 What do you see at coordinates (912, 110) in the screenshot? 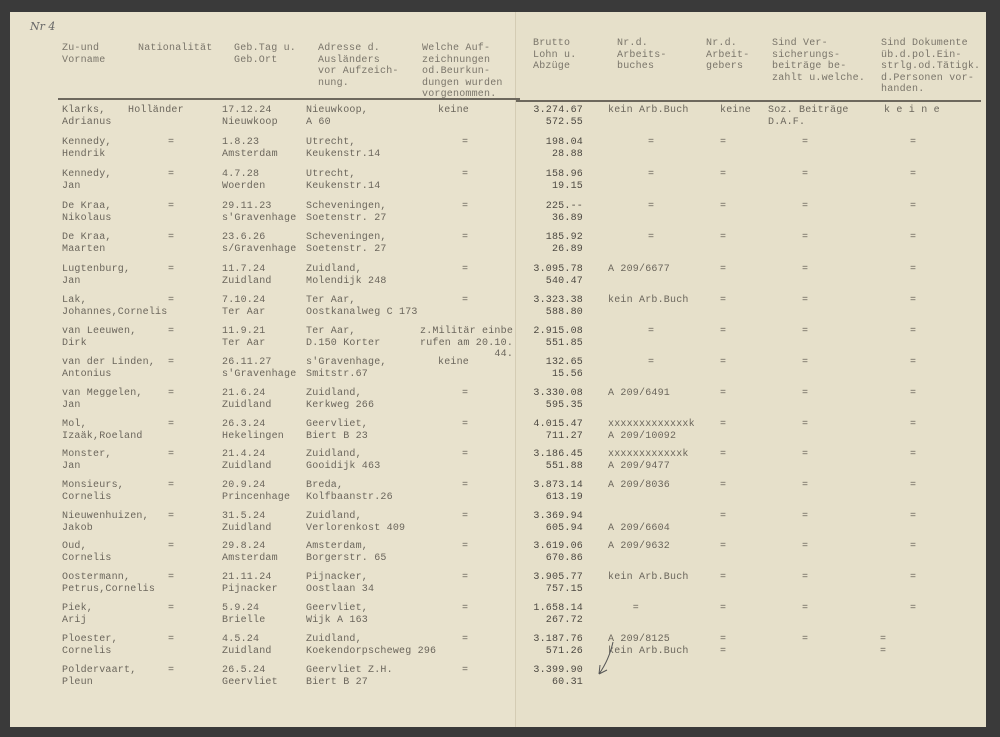
I see `cell-documents: k e i n e` at bounding box center [912, 110].